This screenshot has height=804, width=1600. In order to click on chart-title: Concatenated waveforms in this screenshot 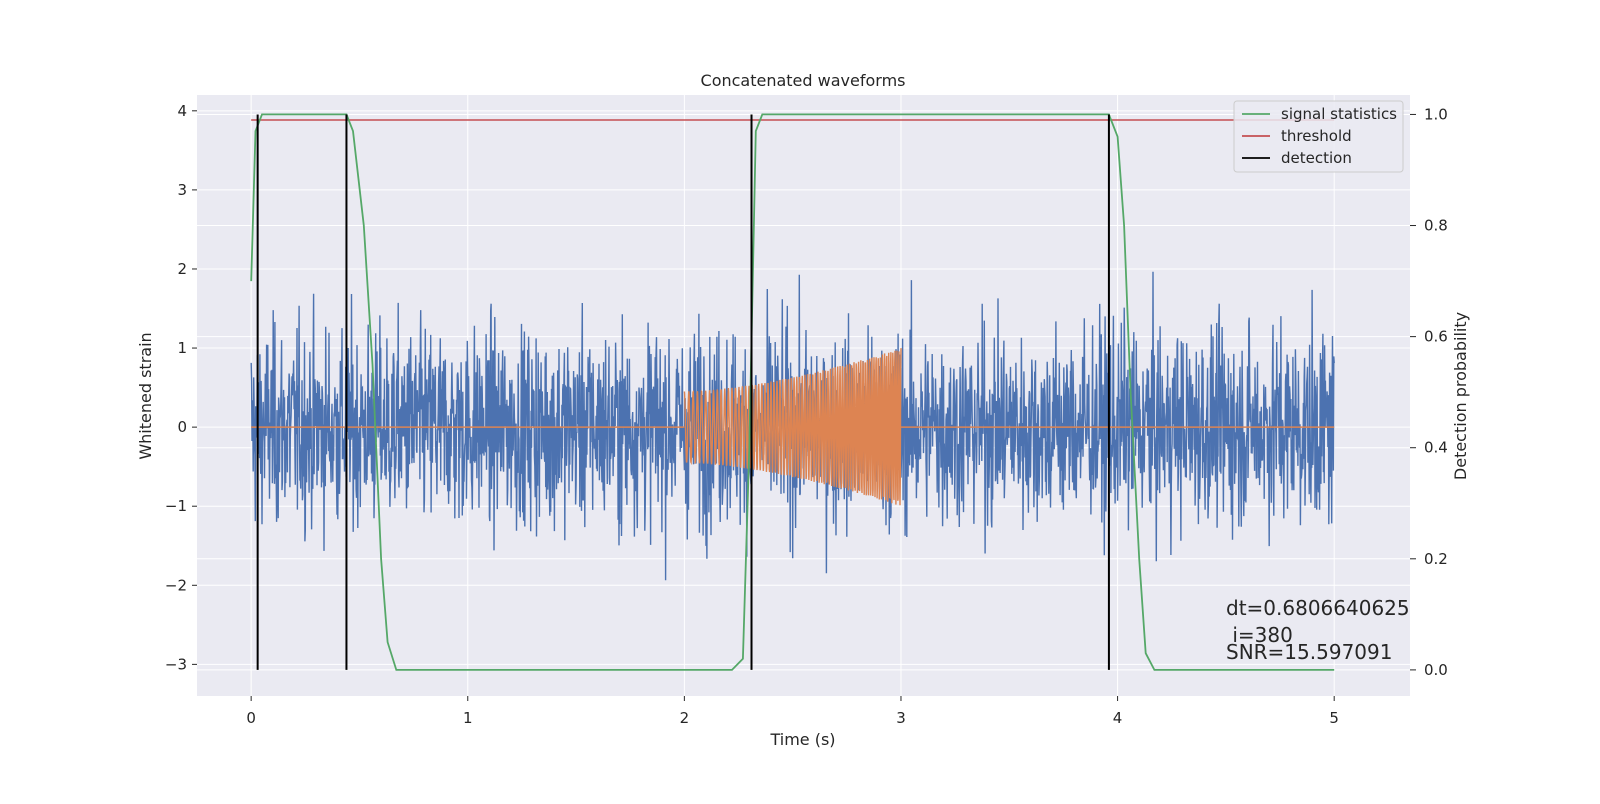, I will do `click(803, 80)`.